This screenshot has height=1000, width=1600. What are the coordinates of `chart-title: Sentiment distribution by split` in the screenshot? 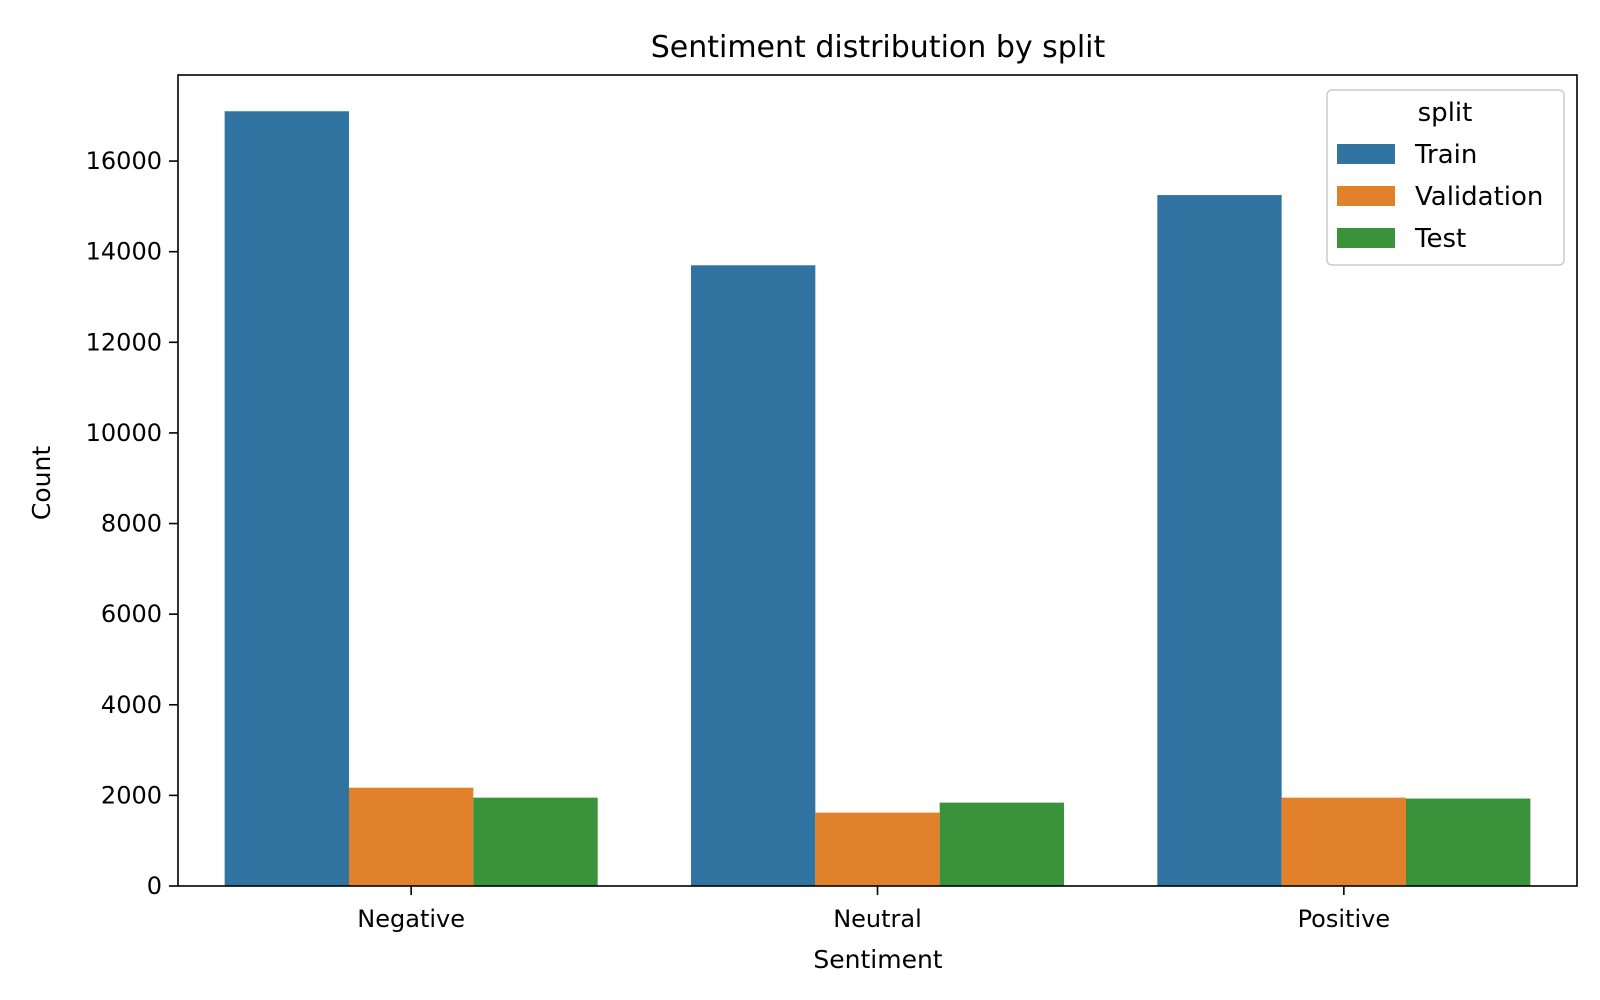 It's located at (878, 47).